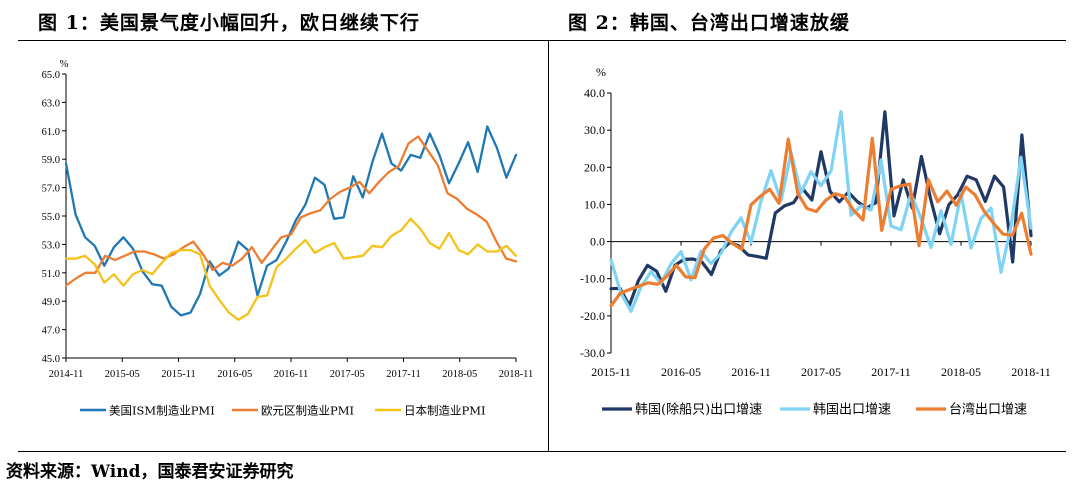 The image size is (1080, 487). I want to click on c2-x-tick-label: 2018-05, so click(961, 372).